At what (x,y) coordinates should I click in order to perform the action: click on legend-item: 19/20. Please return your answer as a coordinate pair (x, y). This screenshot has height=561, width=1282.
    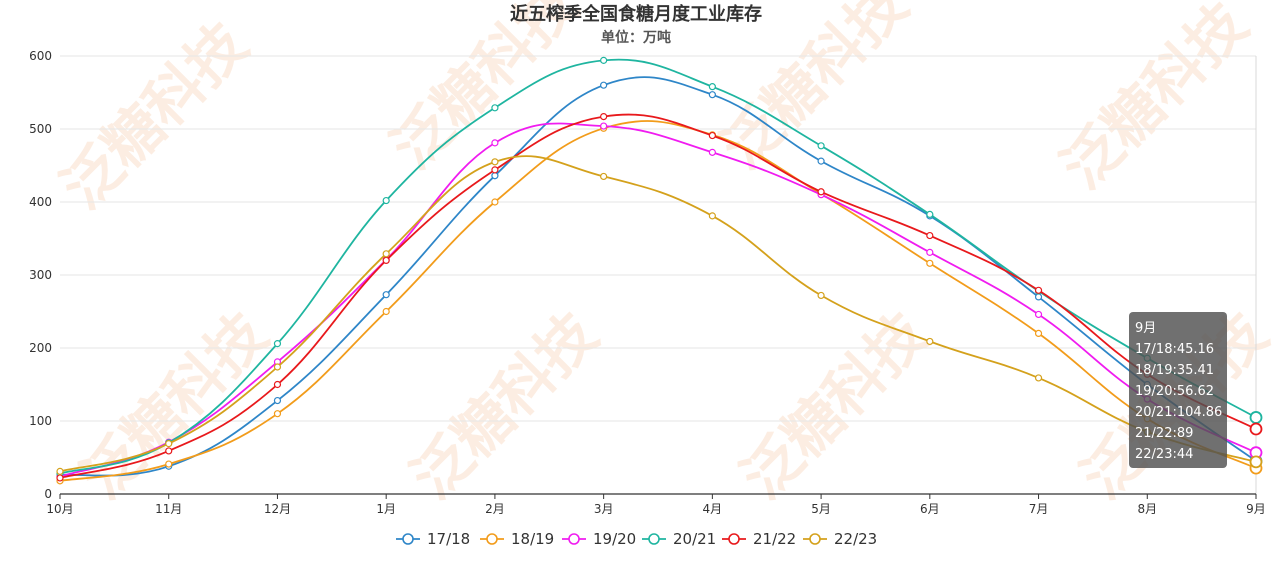
    Looking at the image, I should click on (599, 539).